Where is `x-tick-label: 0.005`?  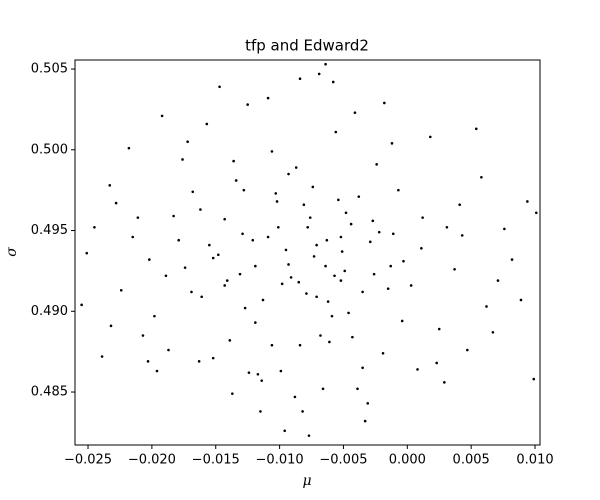
x-tick-label: 0.005 is located at coordinates (471, 460).